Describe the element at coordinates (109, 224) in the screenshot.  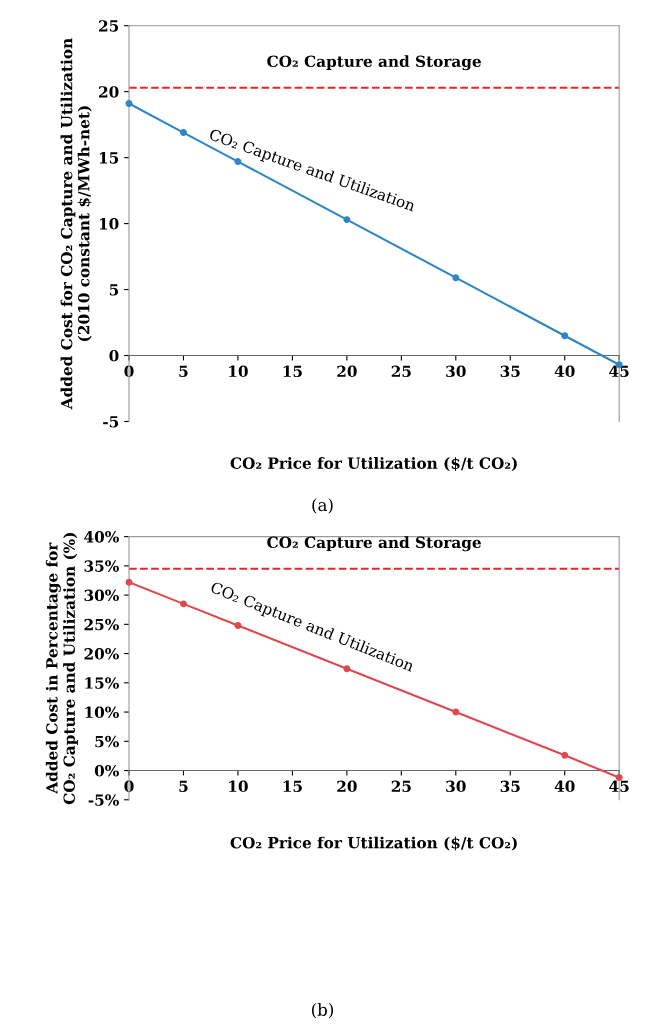
I see `y-tick-label: 10` at that location.